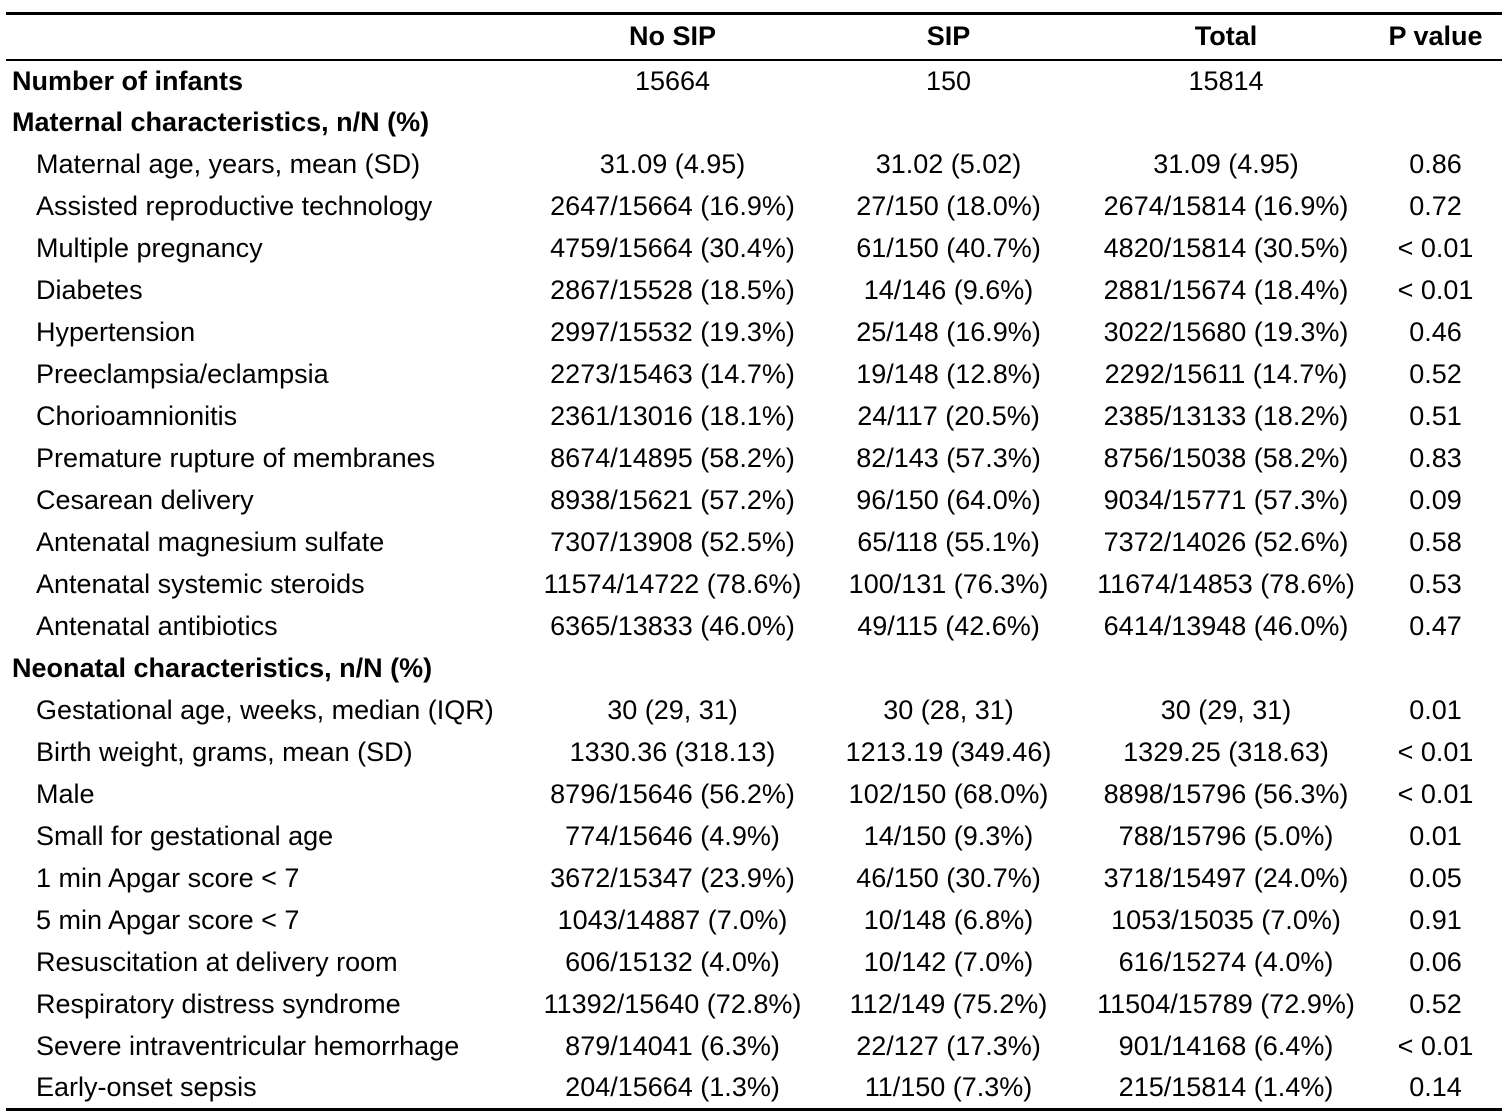 This screenshot has width=1511, height=1116. I want to click on value-p: 0.47, so click(1435, 626).